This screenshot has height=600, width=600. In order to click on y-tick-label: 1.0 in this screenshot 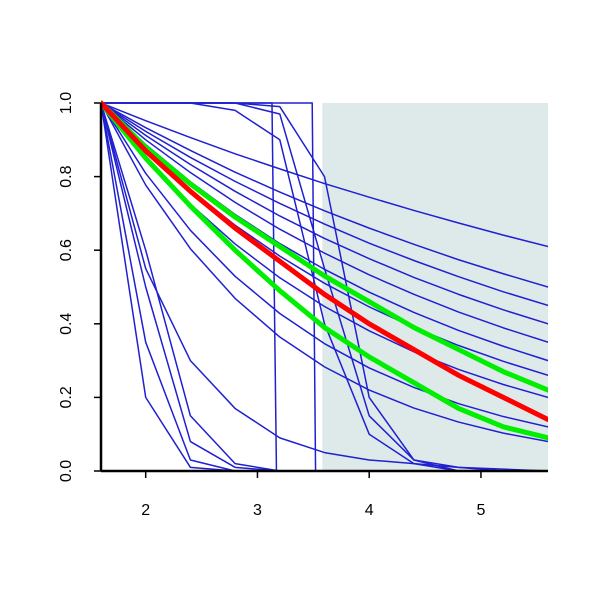, I will do `click(66, 103)`.